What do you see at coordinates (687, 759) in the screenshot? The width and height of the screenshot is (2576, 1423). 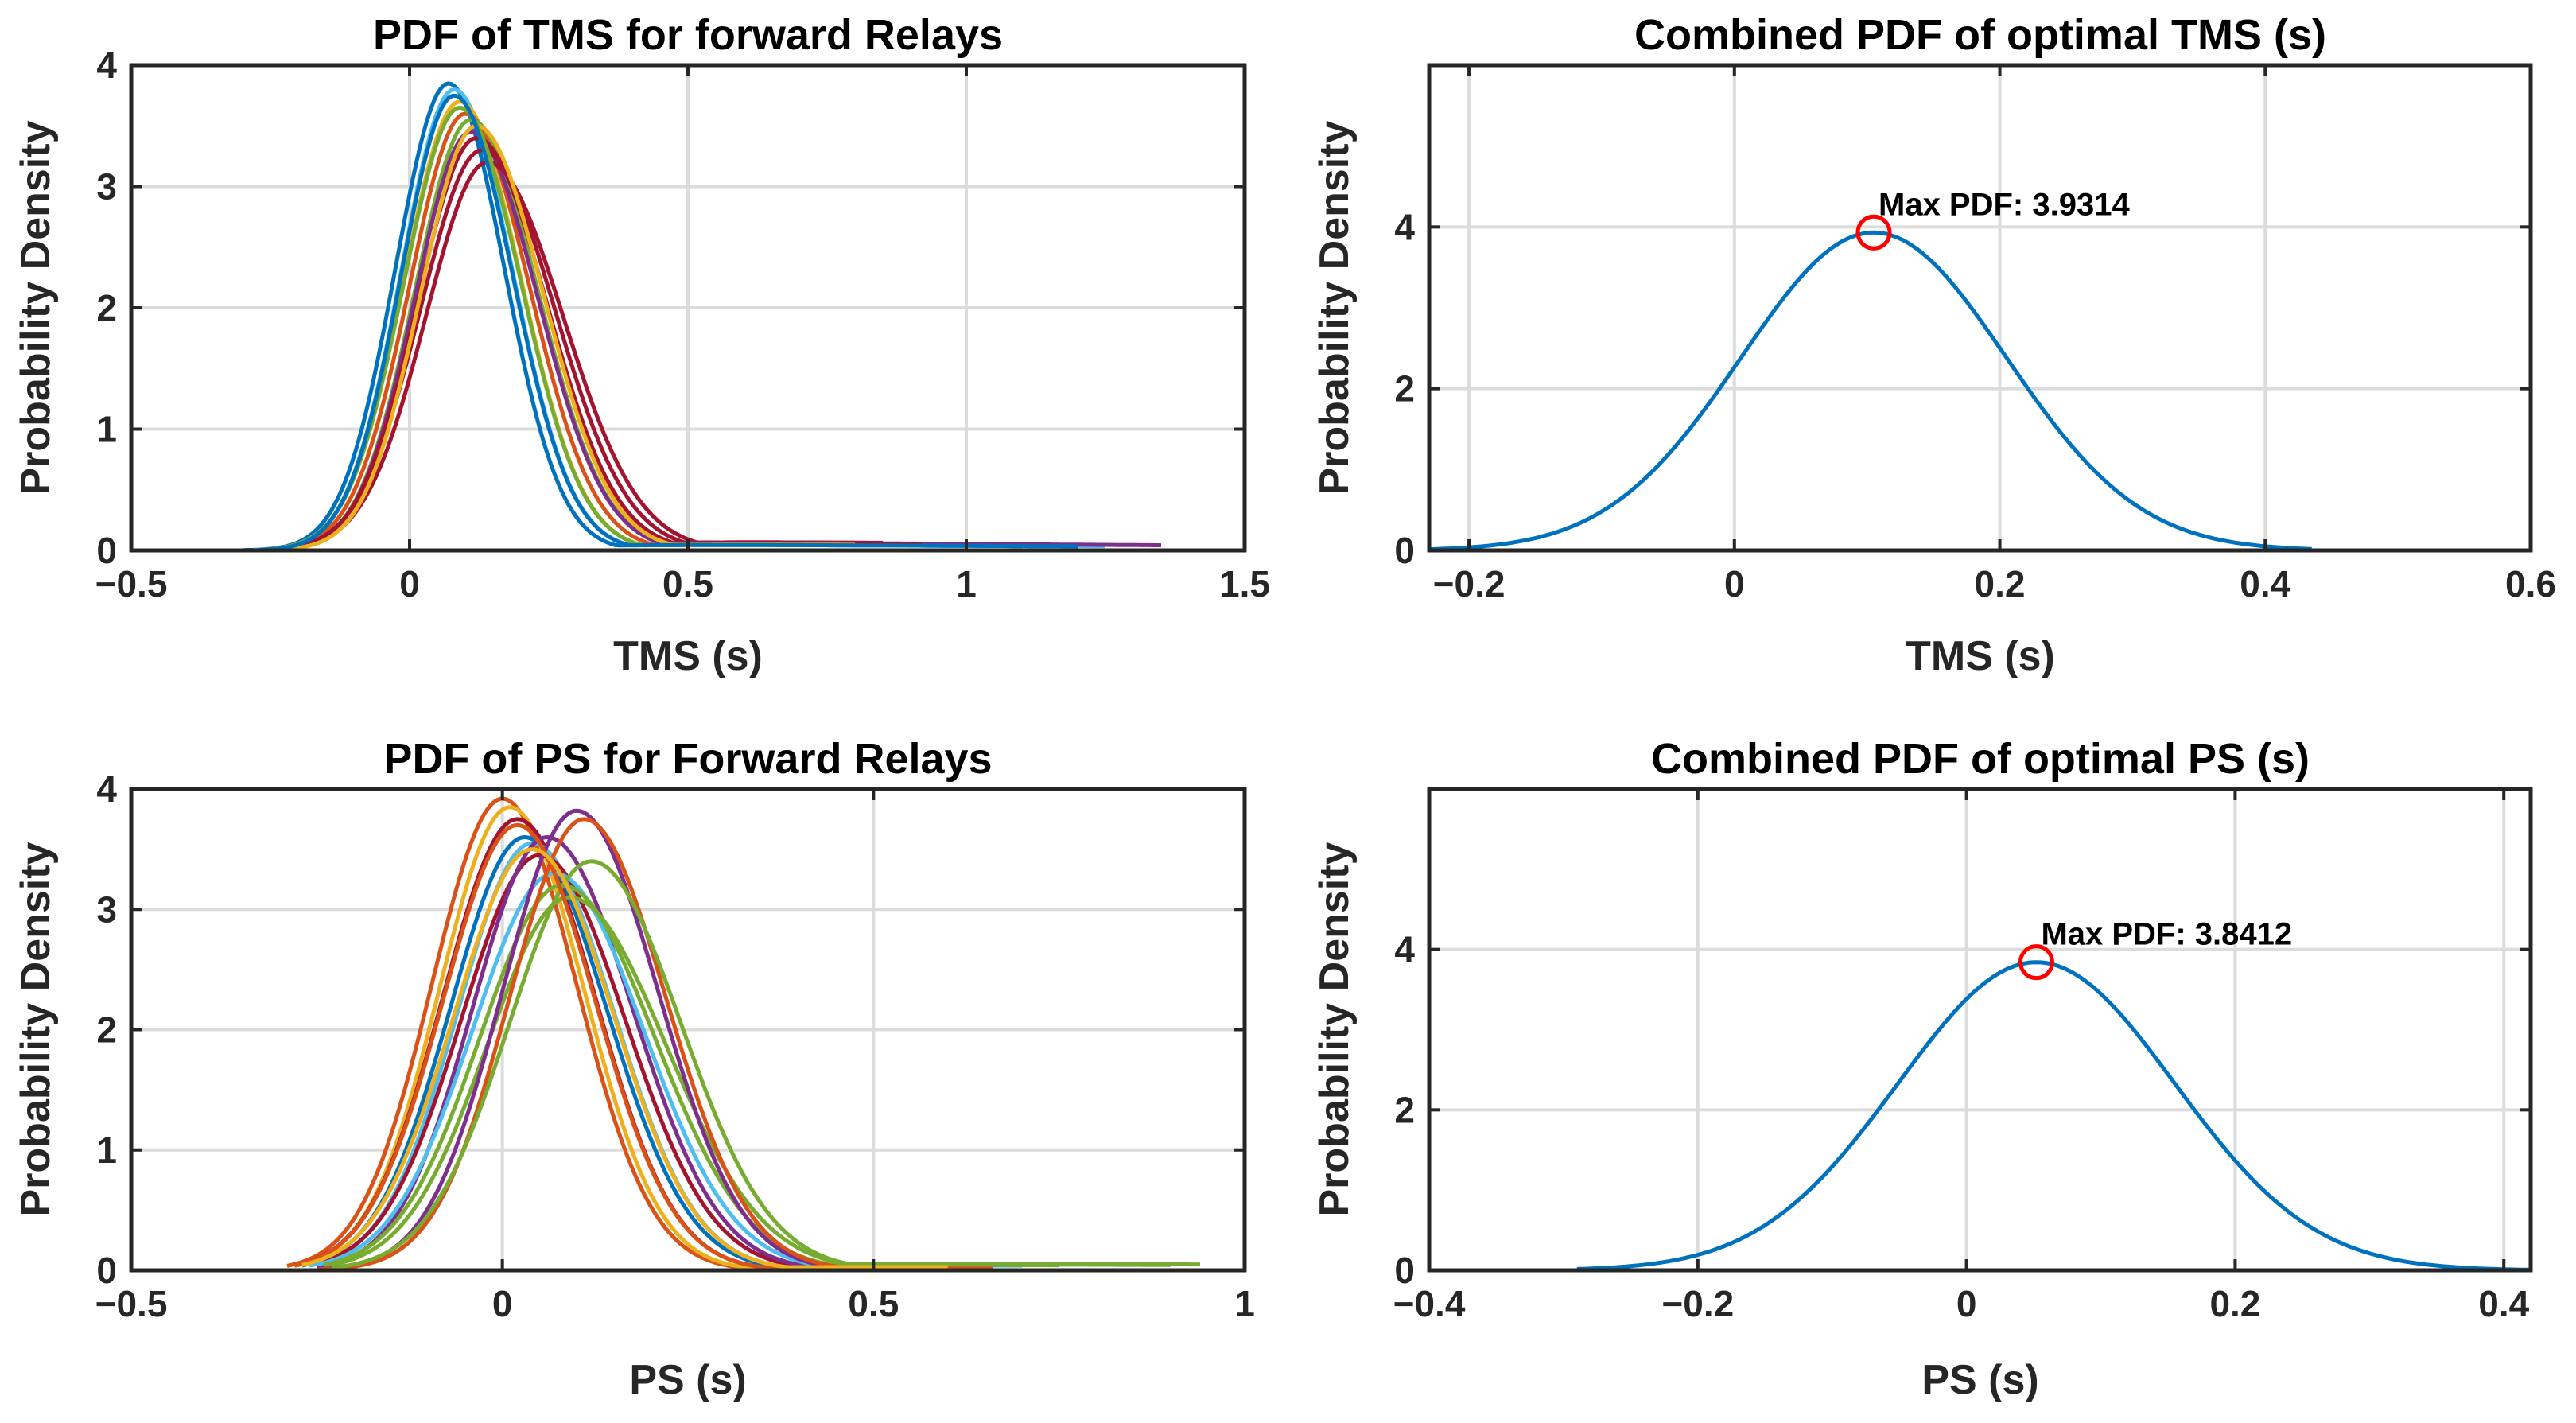 I see `chart-title: PDF of PS for Forward Relays` at bounding box center [687, 759].